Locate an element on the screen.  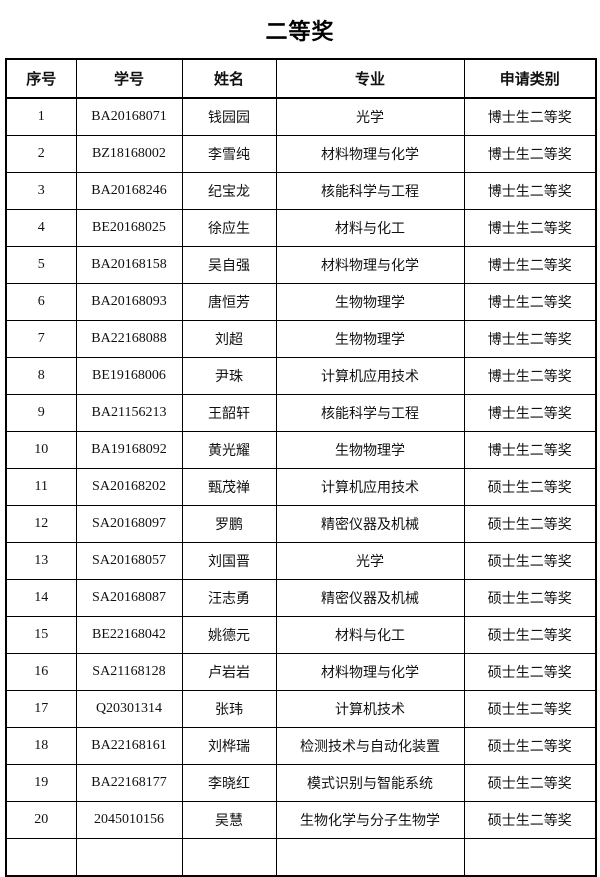
cell-major: 检测技术与自动化装置 is located at coordinates (370, 746).